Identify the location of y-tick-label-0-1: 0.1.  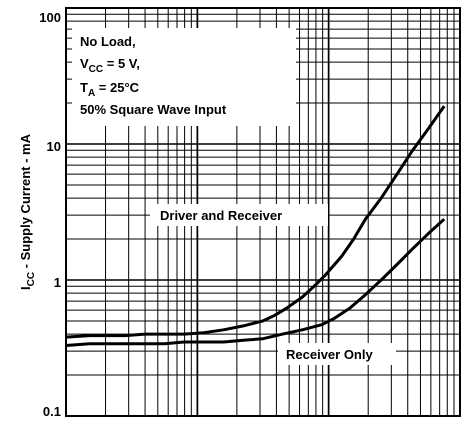
(52, 411).